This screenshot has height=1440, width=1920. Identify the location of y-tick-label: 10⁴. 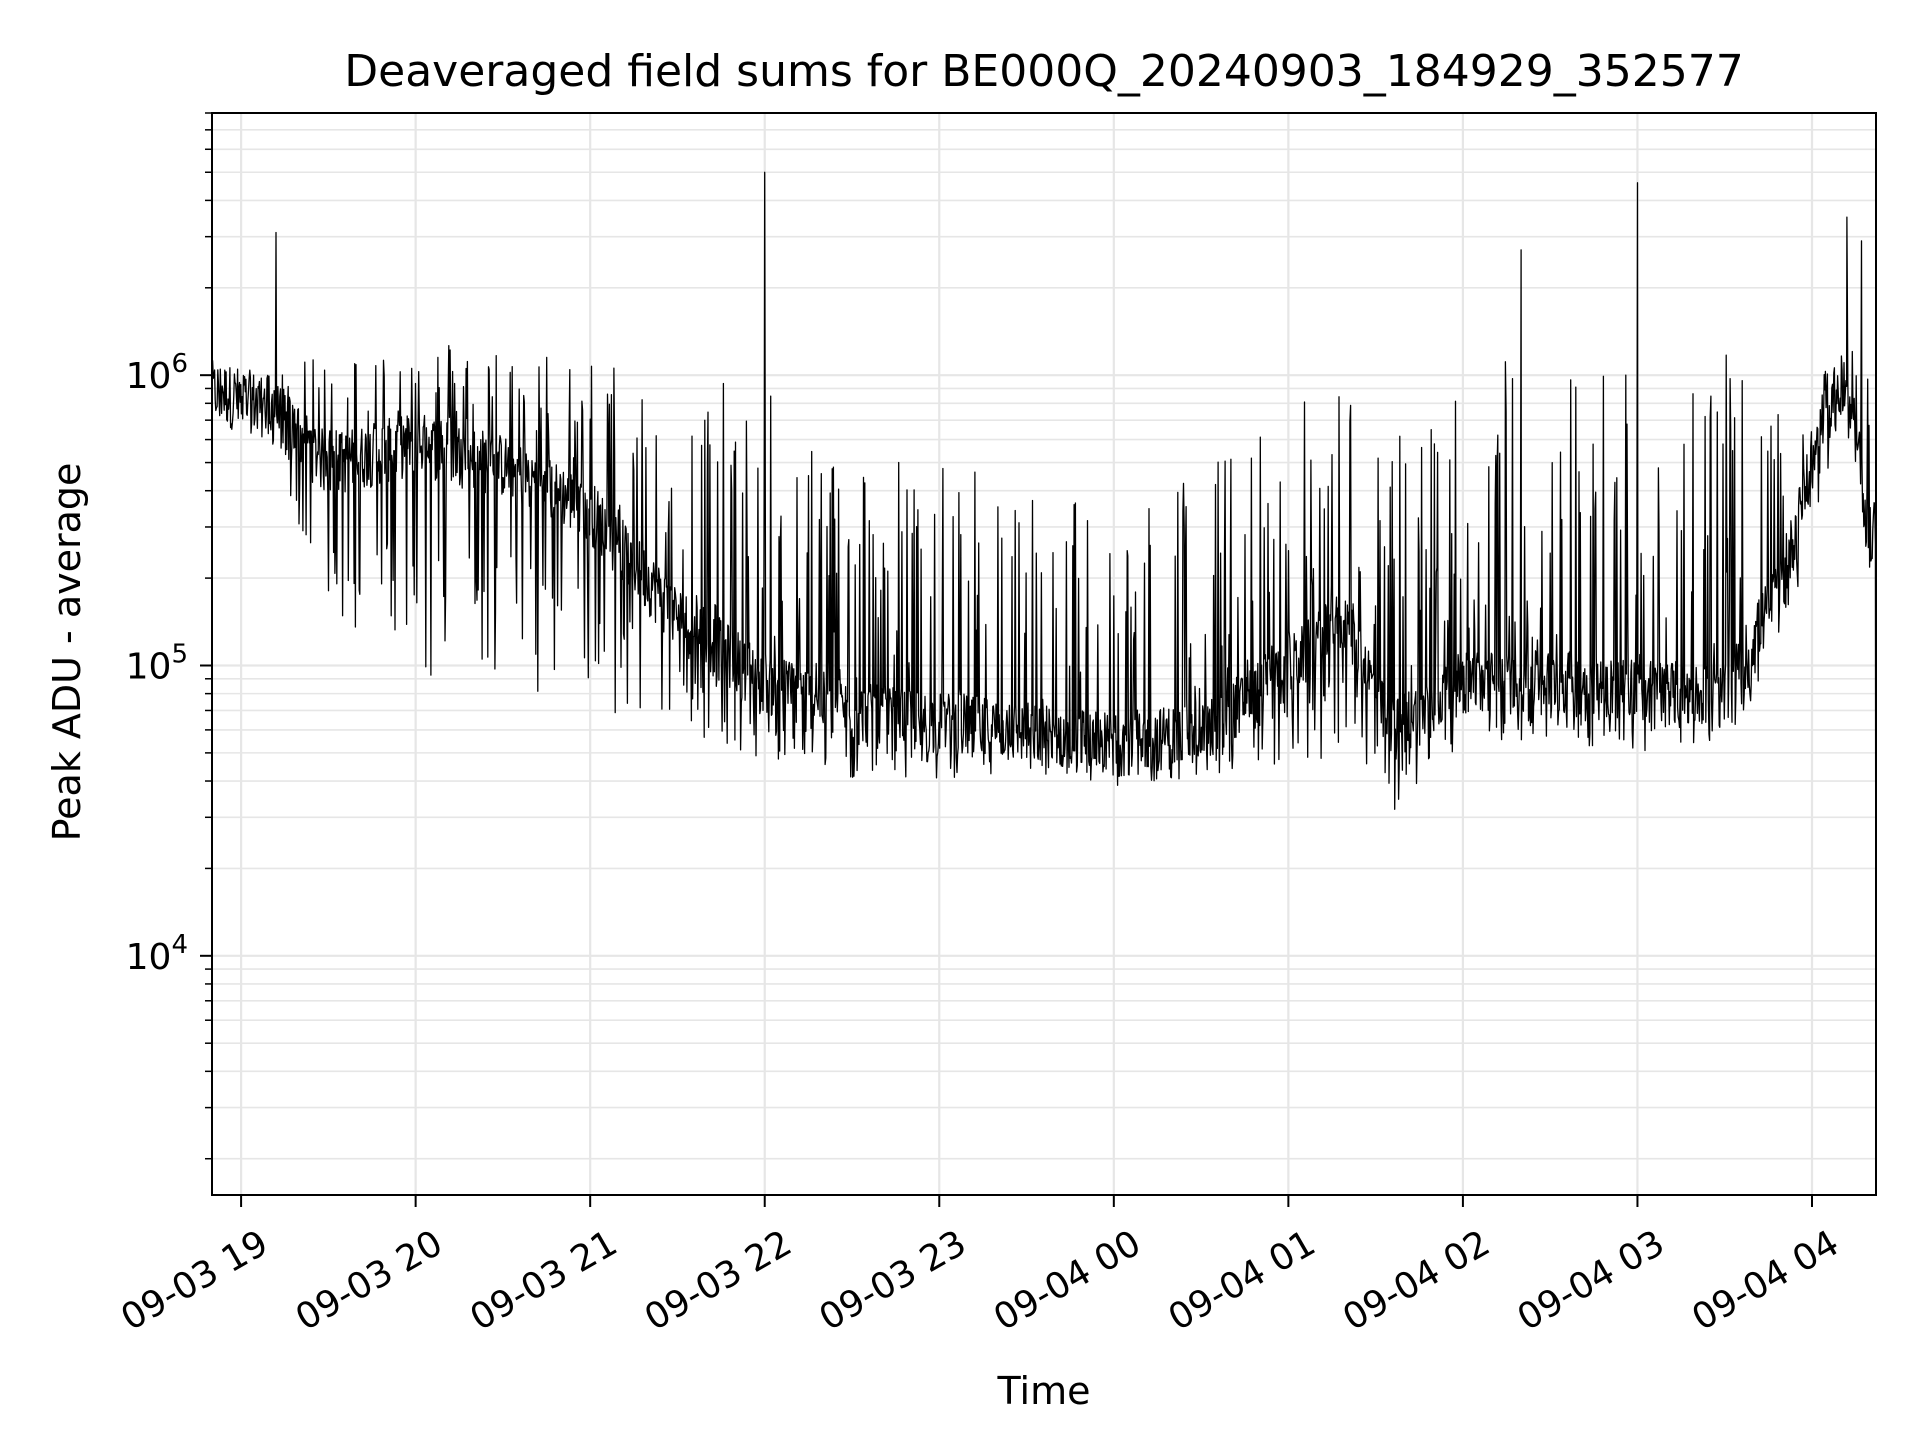
(157, 954).